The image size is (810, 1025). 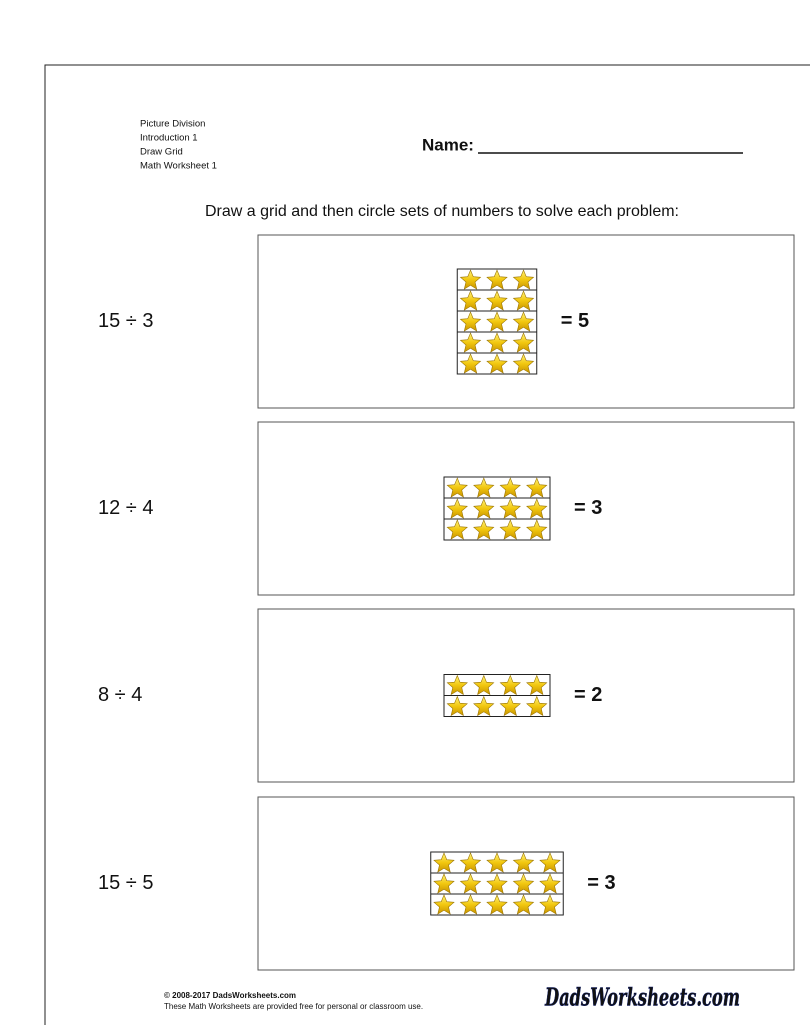 I want to click on header-line: Math Worksheet 1, so click(x=178, y=166).